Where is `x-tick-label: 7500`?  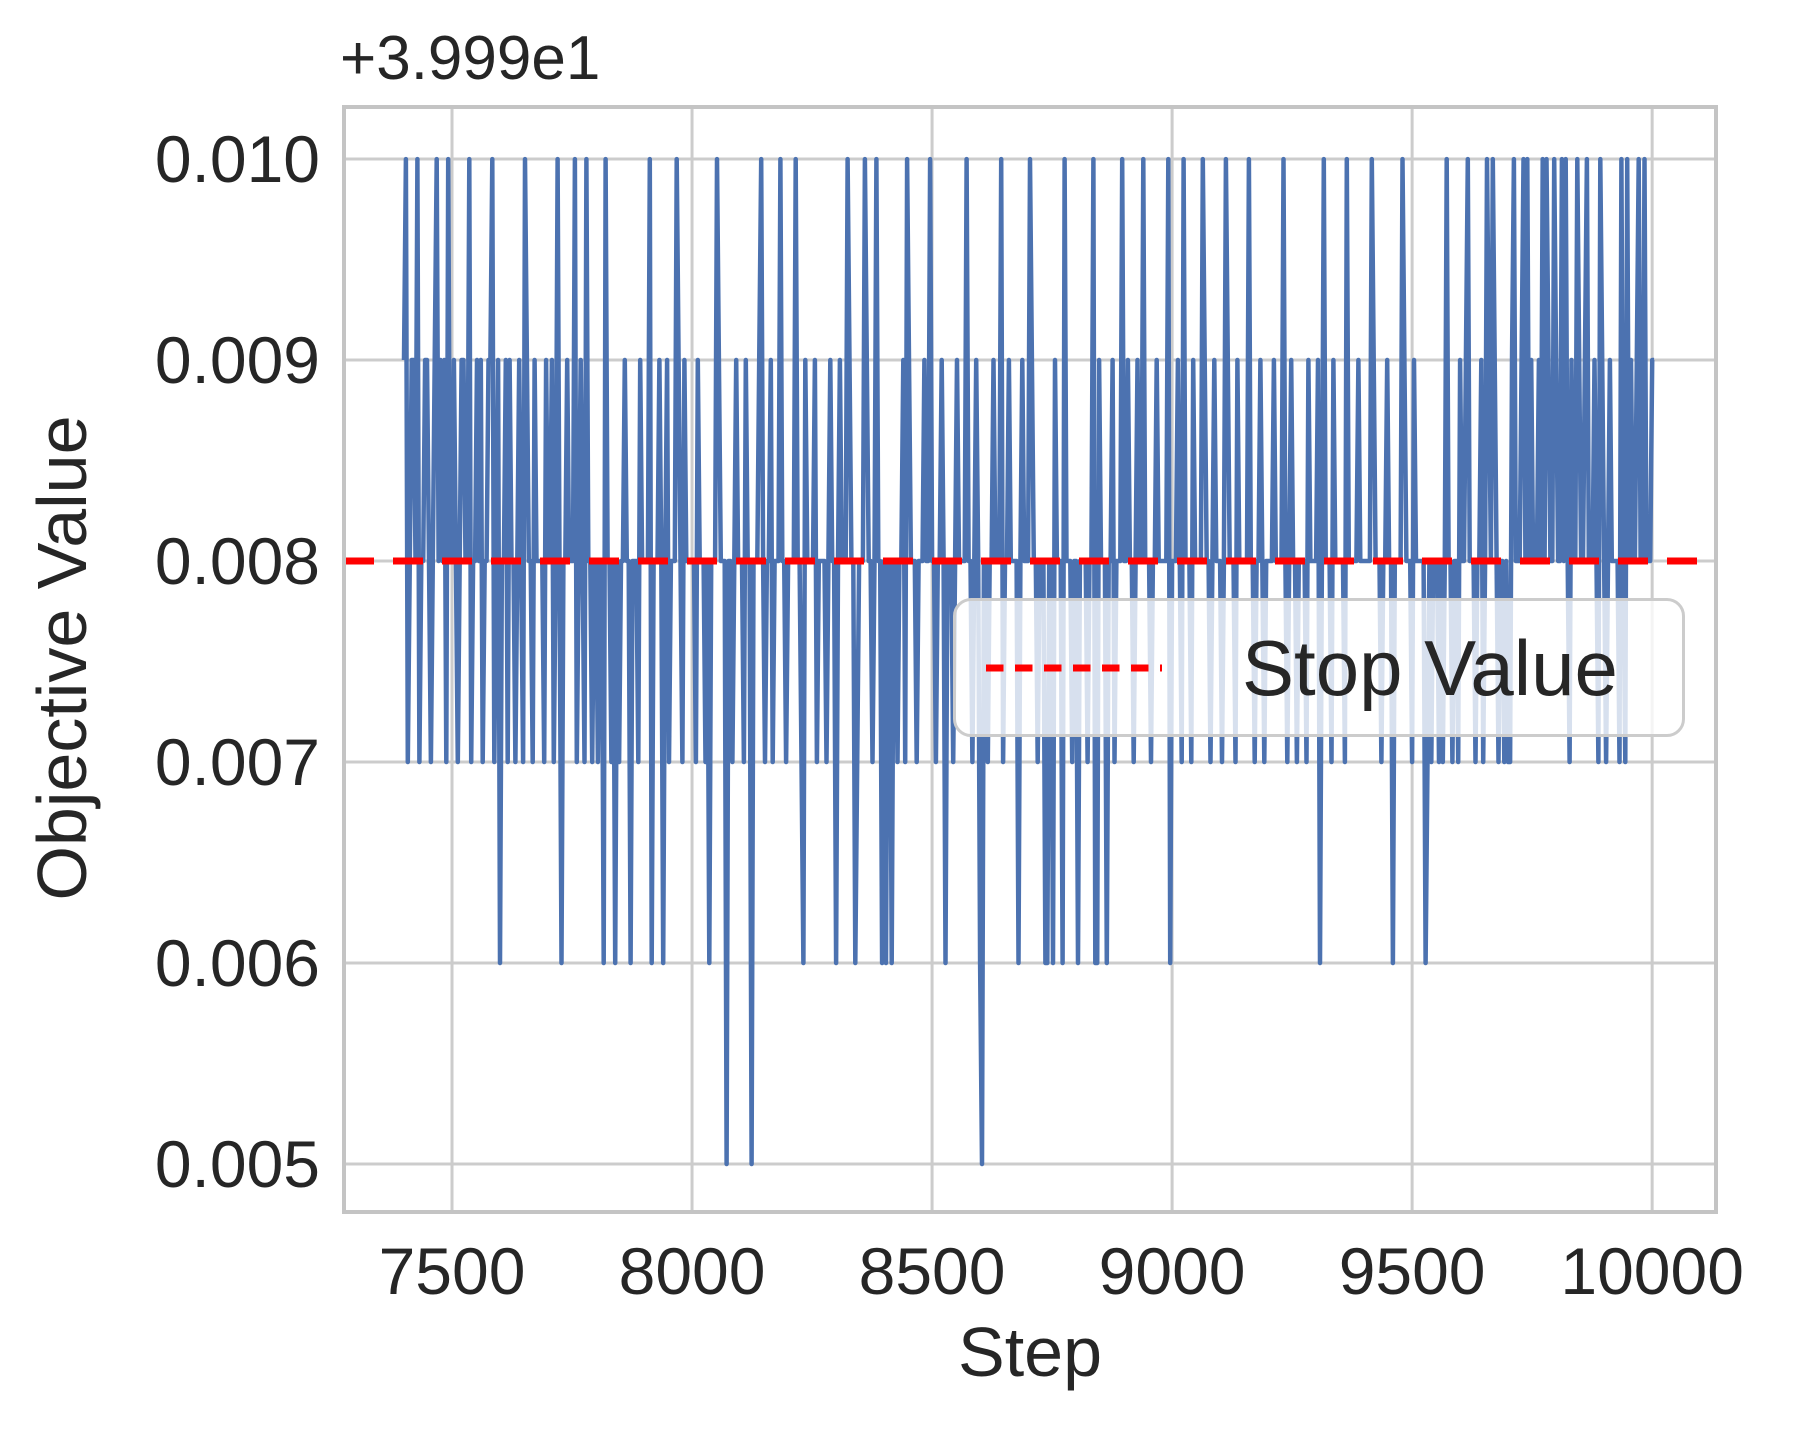
x-tick-label: 7500 is located at coordinates (452, 1271).